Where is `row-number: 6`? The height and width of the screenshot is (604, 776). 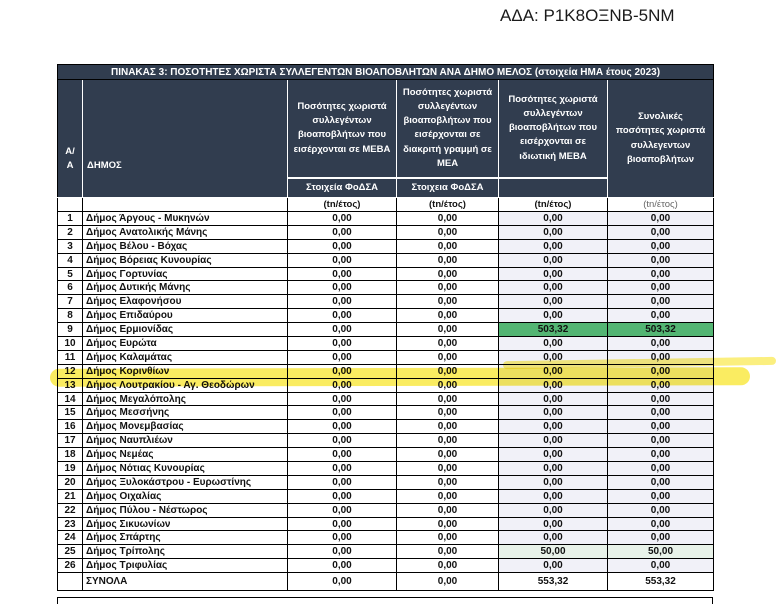
row-number: 6 is located at coordinates (70, 288).